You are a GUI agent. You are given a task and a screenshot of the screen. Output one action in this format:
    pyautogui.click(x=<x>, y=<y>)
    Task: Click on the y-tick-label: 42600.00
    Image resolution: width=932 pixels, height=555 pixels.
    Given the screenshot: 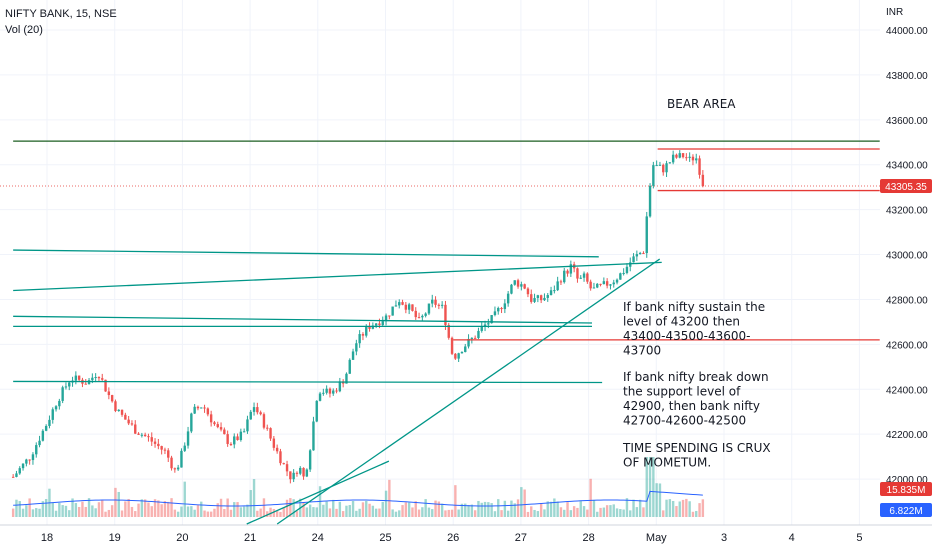 What is the action you would take?
    pyautogui.click(x=907, y=345)
    